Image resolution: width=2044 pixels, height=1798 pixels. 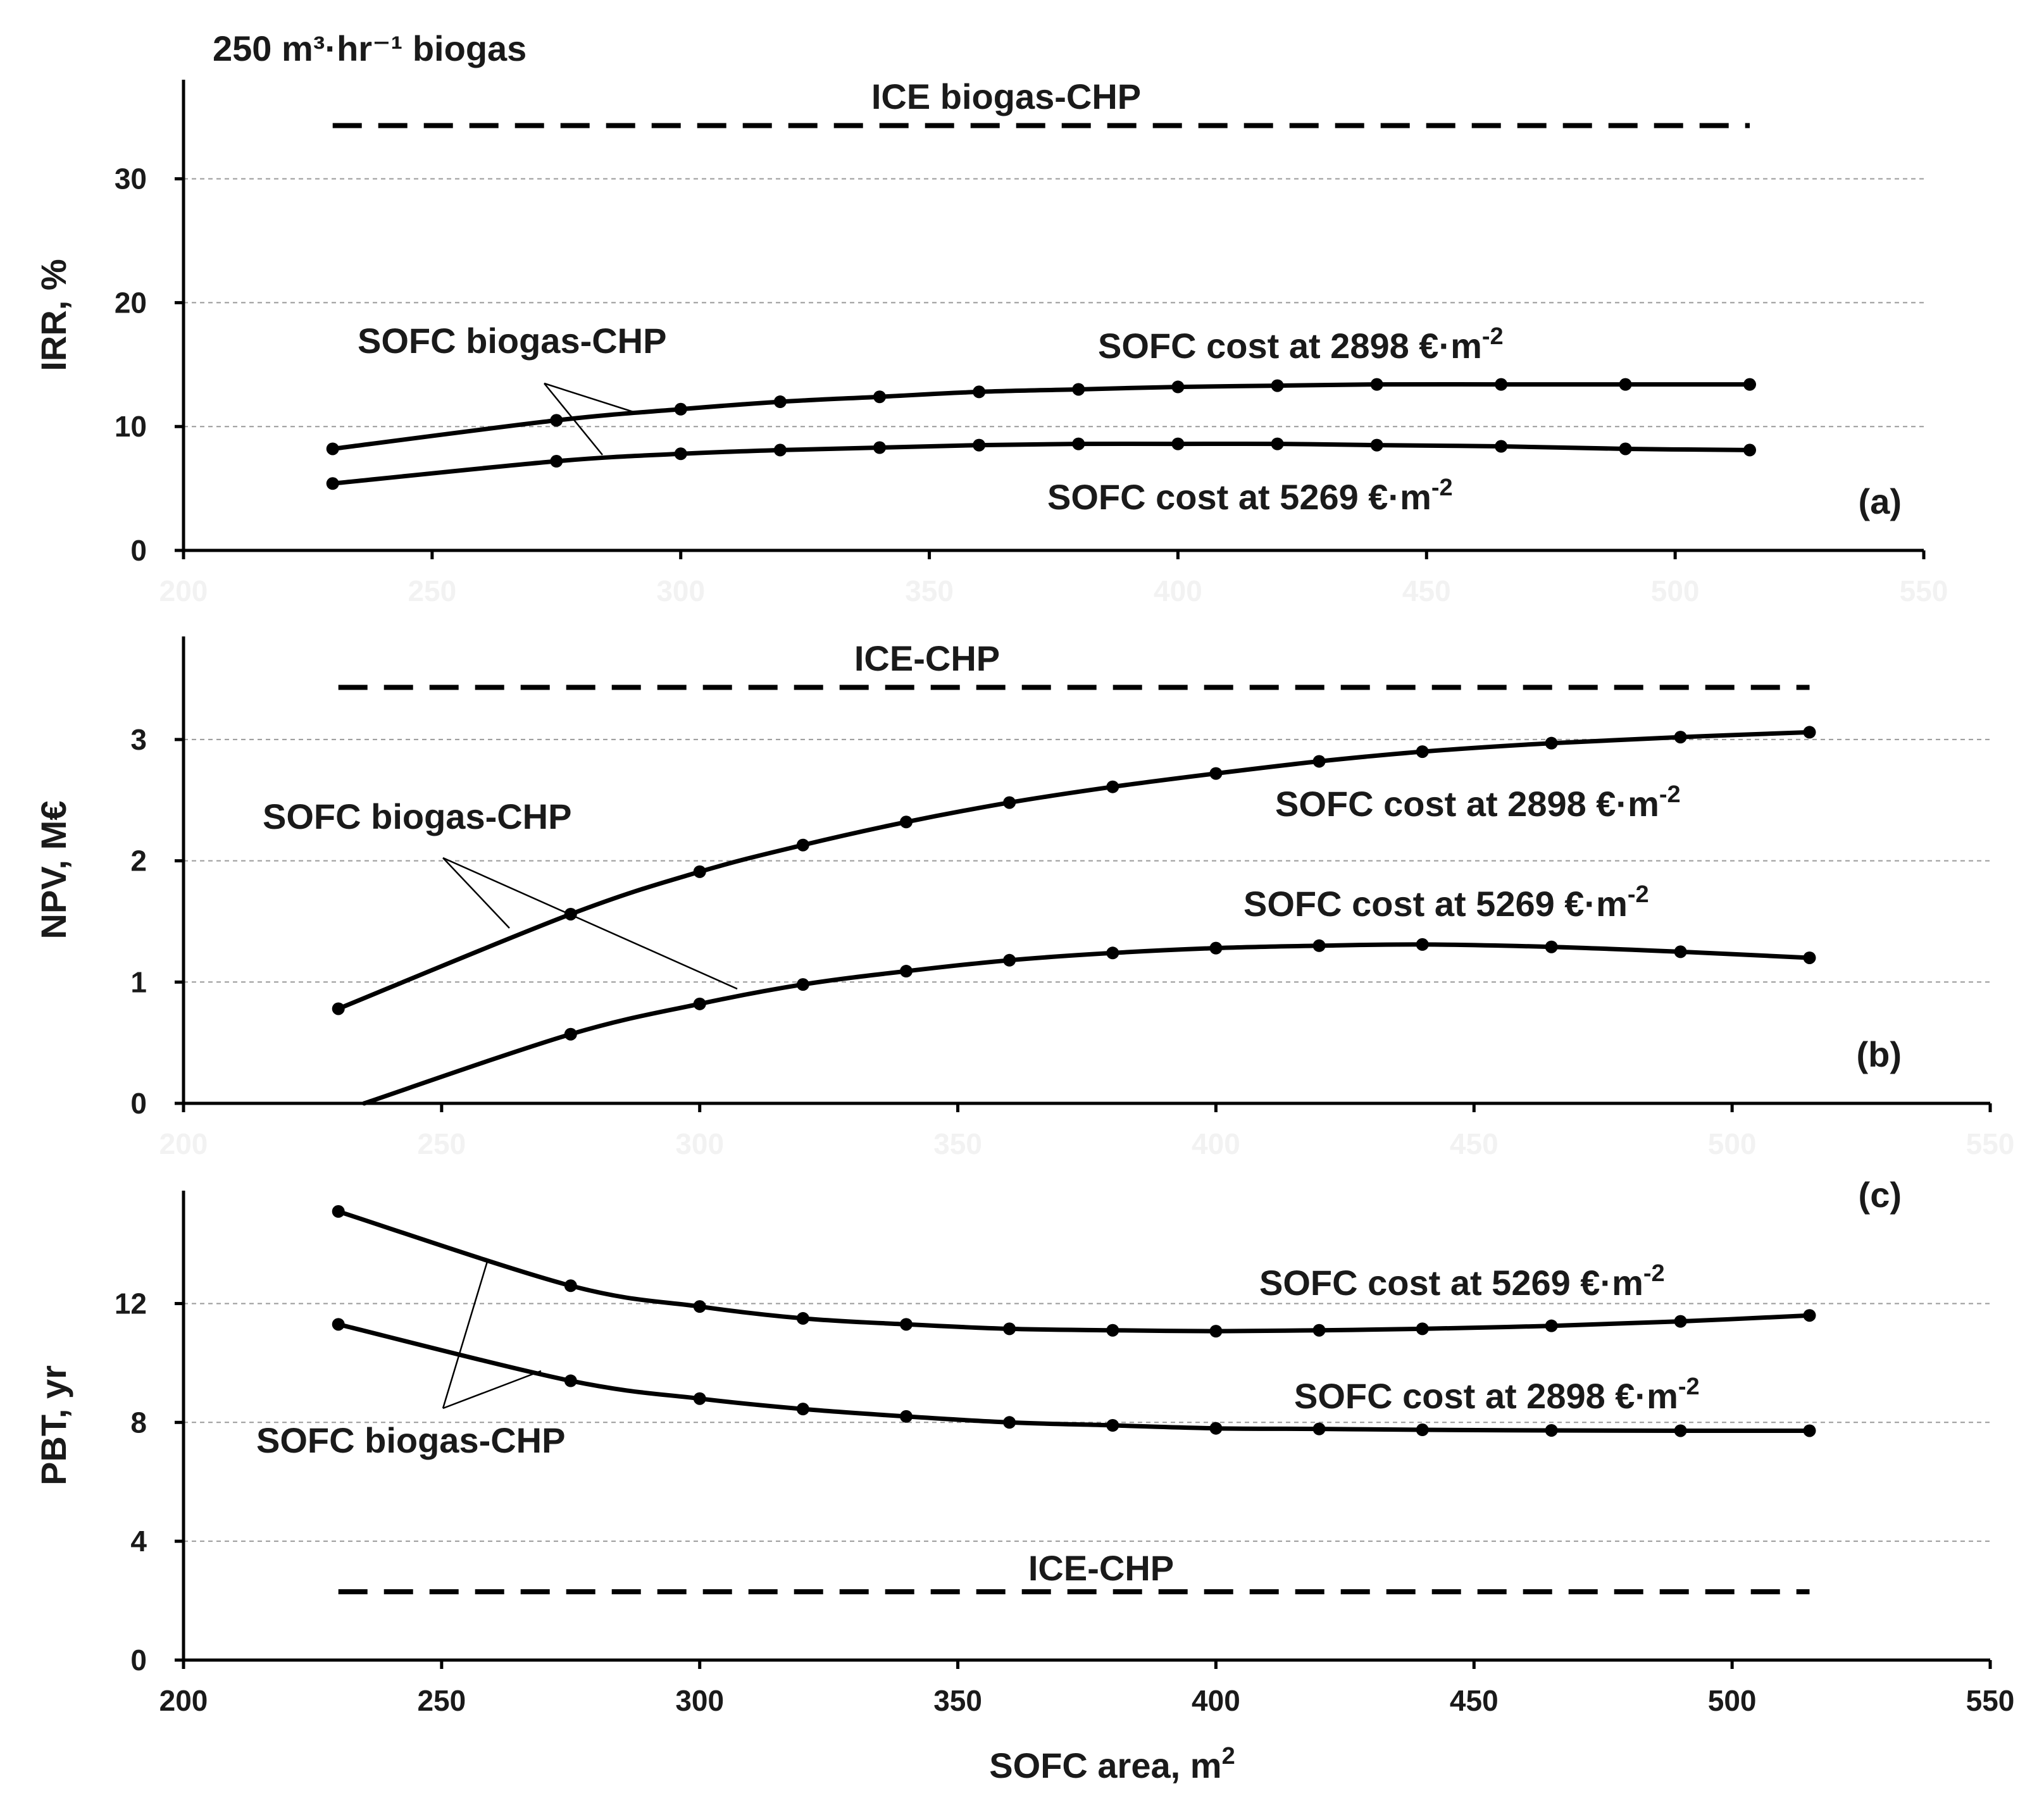 What do you see at coordinates (131, 302) in the screenshot?
I see `y-tick-label: 20` at bounding box center [131, 302].